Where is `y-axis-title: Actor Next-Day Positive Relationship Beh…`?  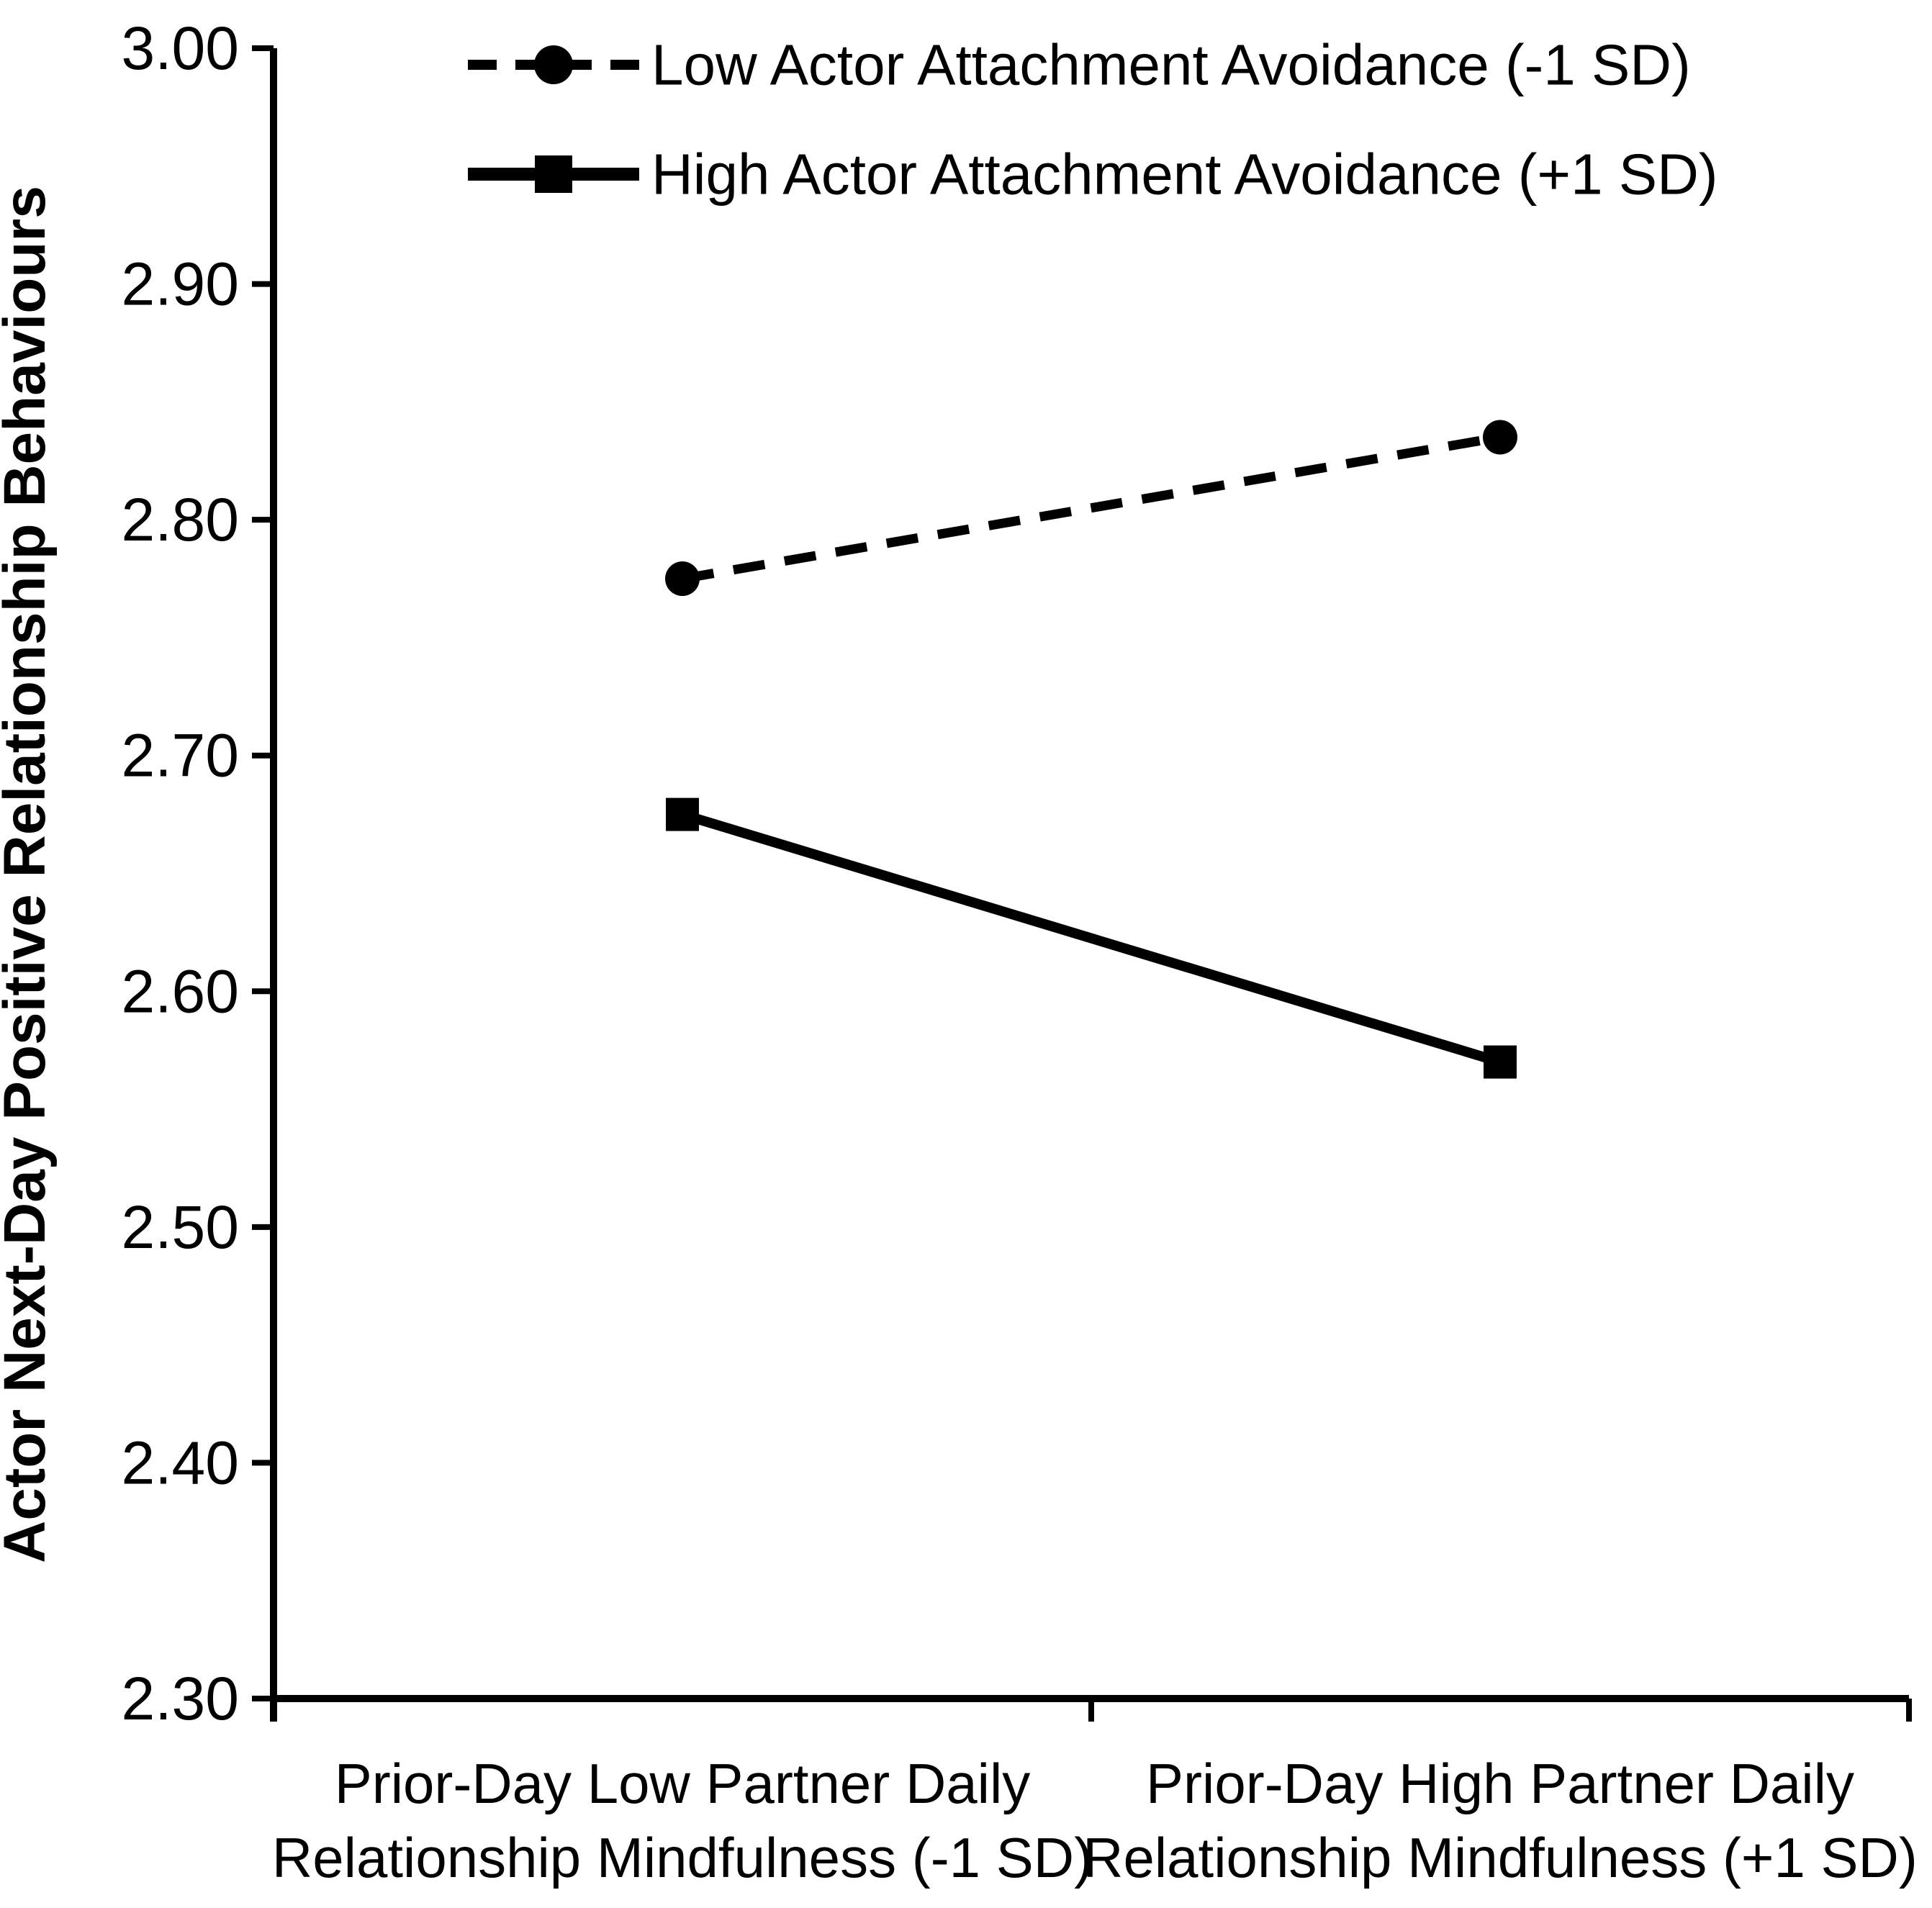 y-axis-title: Actor Next-Day Positive Relationship Beh… is located at coordinates (29, 874).